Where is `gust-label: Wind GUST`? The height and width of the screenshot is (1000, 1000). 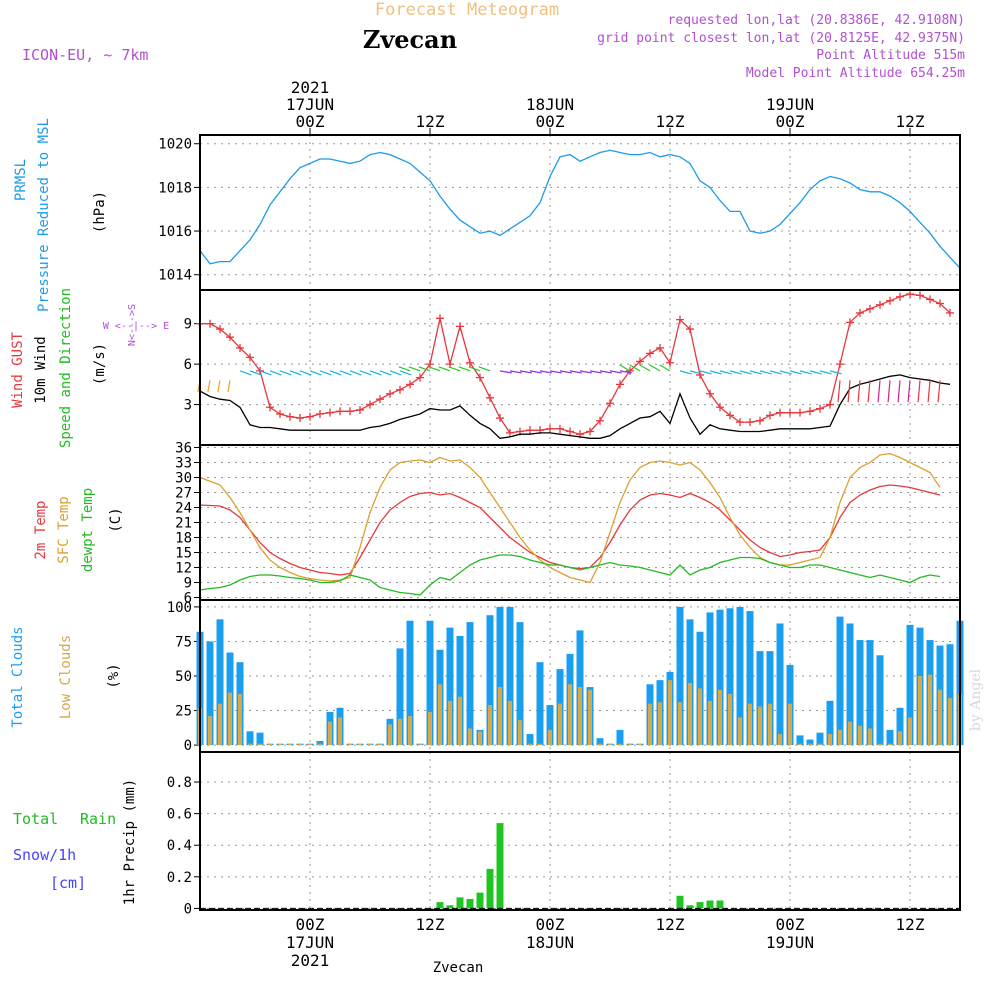
gust-label: Wind GUST is located at coordinates (18, 370).